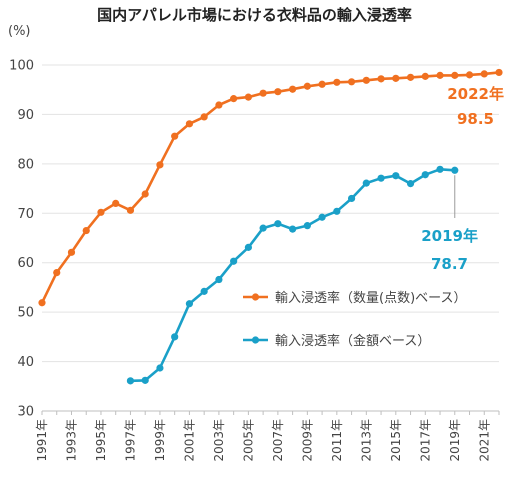 Image resolution: width=509 pixels, height=480 pixels. I want to click on y-tick-label: 90, so click(25, 115).